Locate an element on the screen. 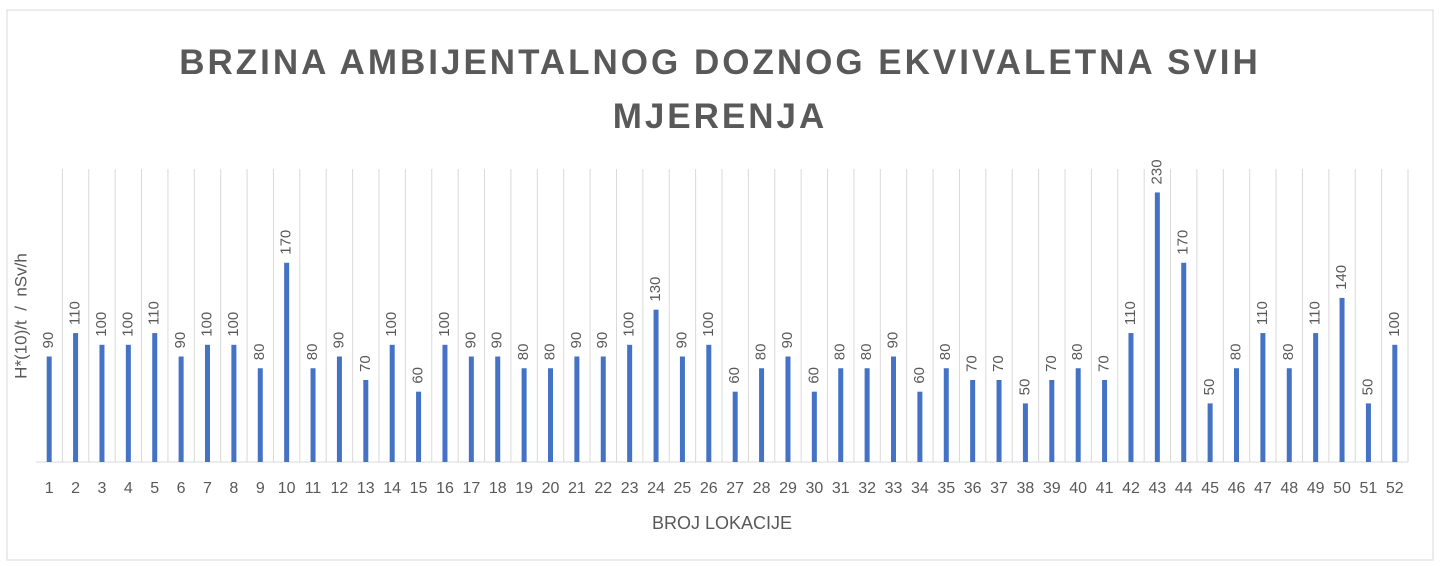 The height and width of the screenshot is (566, 1441). x-tick-label: 7 is located at coordinates (207, 488).